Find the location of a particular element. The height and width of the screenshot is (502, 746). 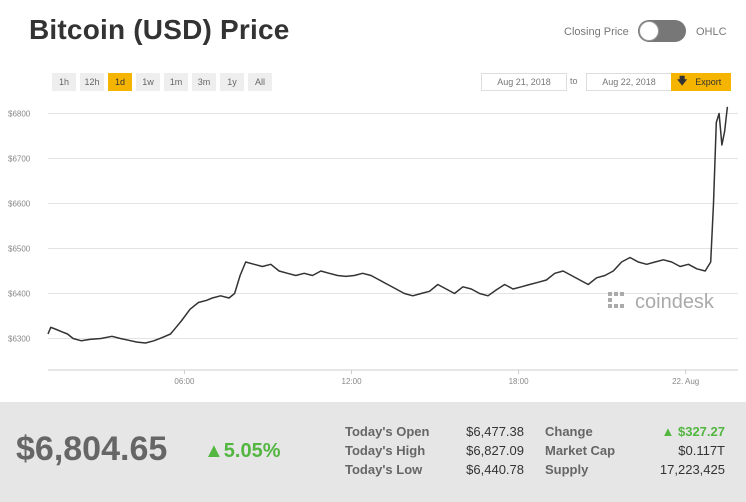

ohlc-label: OHLC is located at coordinates (711, 32).